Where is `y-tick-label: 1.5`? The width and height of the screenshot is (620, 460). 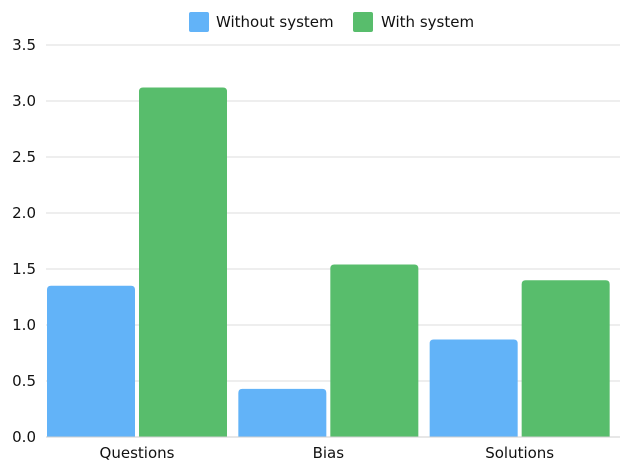
y-tick-label: 1.5 is located at coordinates (24, 269).